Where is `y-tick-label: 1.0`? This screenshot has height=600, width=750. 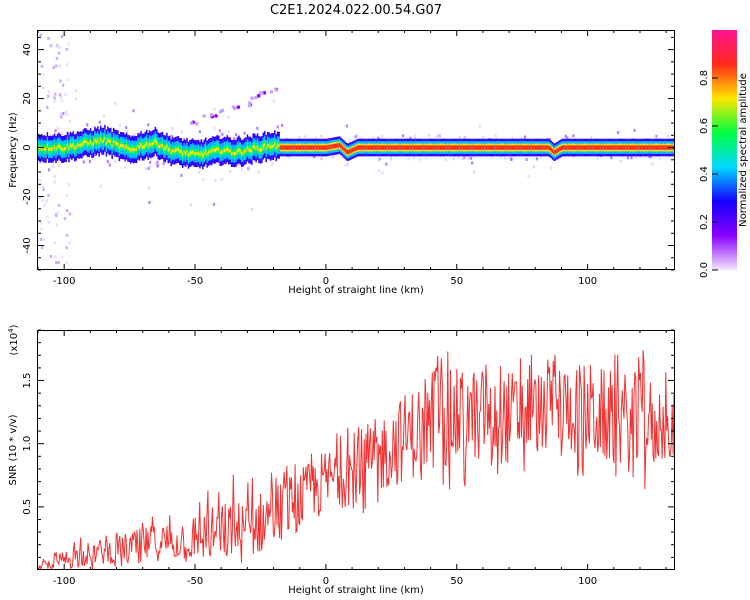
y-tick-label: 1.0 is located at coordinates (27, 444).